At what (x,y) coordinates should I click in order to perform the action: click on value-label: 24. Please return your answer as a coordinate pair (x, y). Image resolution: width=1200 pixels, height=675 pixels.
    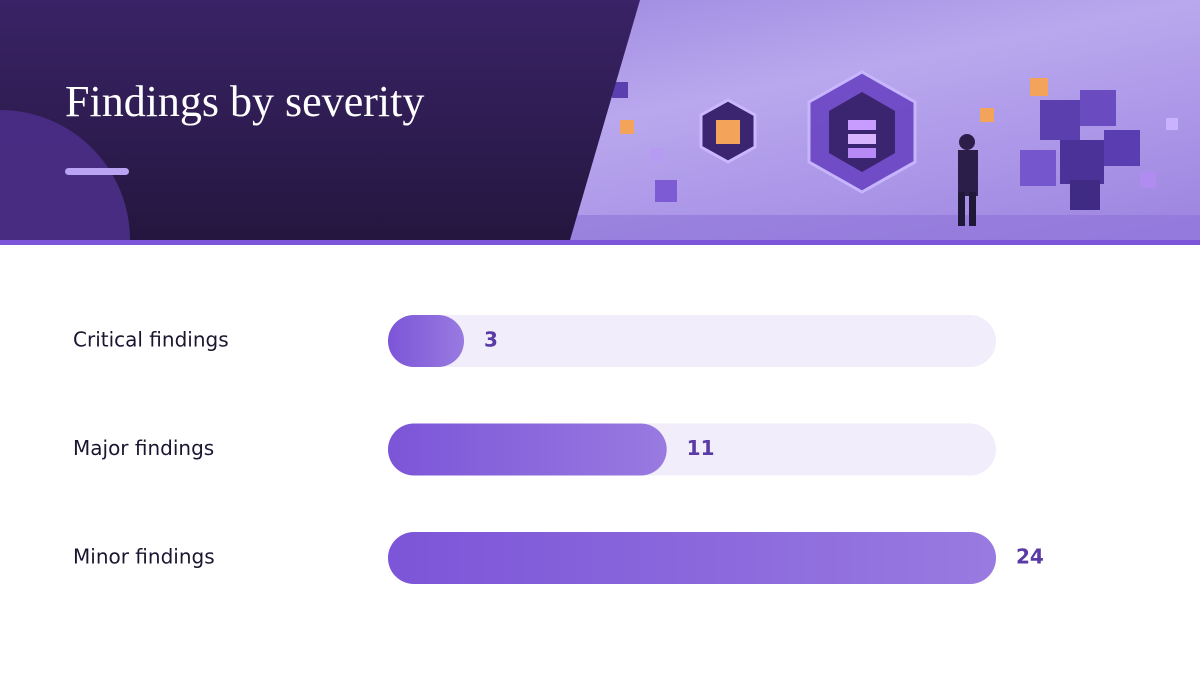
    Looking at the image, I should click on (1030, 557).